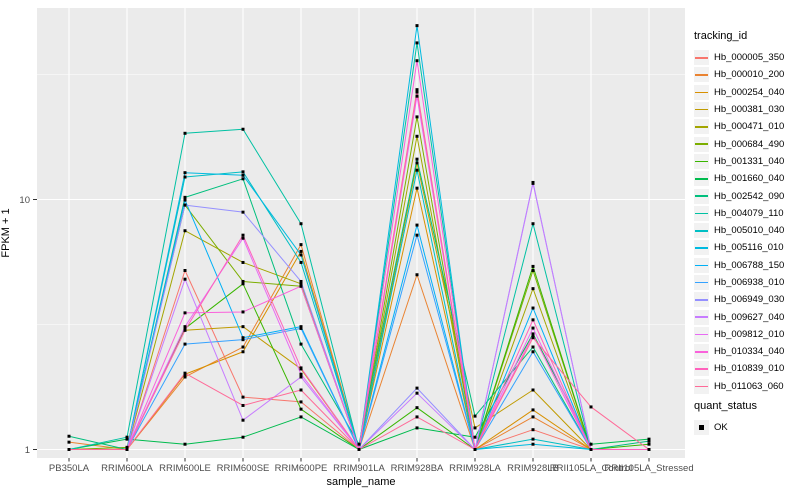  What do you see at coordinates (749, 127) in the screenshot?
I see `legend-entry-label: Hb_000471_010` at bounding box center [749, 127].